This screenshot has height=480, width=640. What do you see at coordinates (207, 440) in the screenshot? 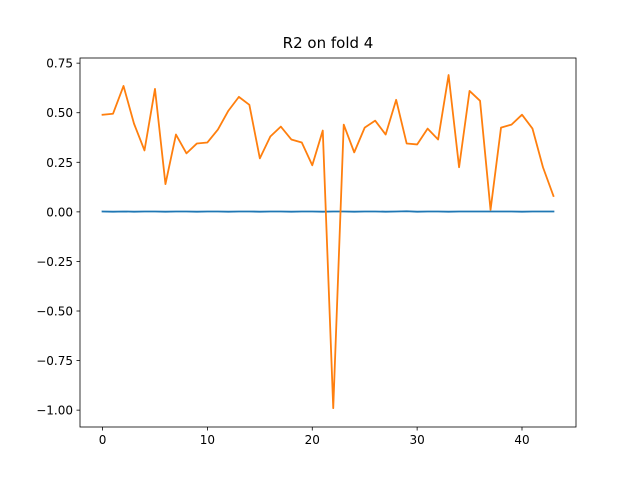
I see `x-tick-label: 10` at bounding box center [207, 440].